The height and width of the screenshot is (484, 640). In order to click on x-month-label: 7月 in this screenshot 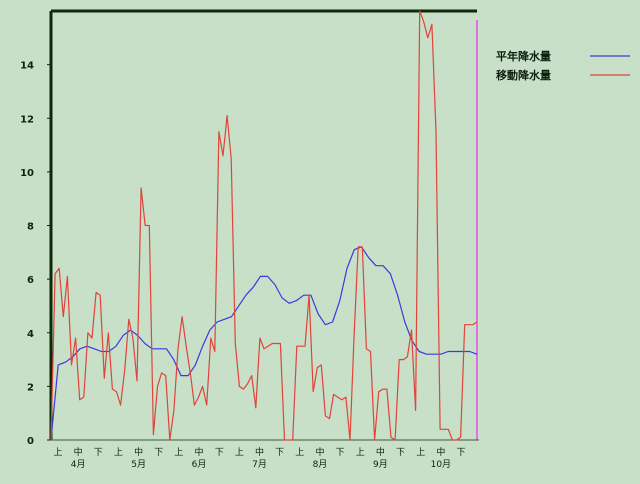, I will do `click(259, 464)`.